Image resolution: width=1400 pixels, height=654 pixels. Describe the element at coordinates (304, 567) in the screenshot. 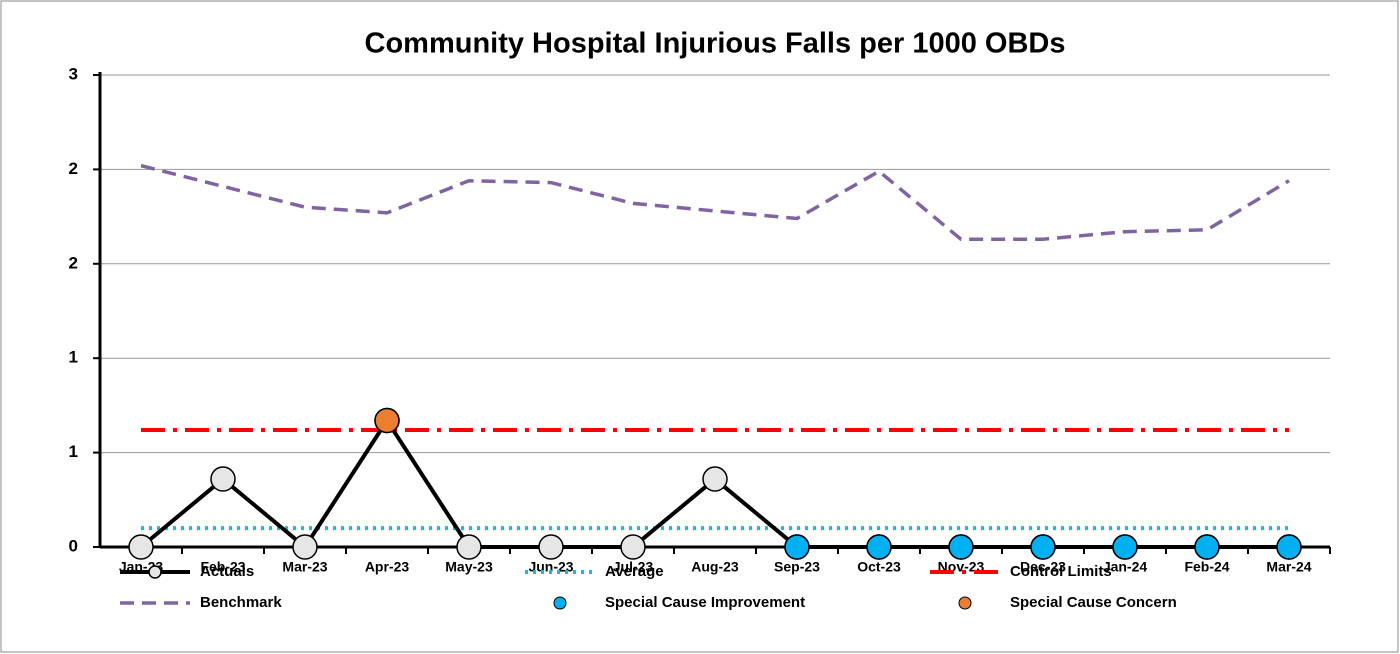

I see `x-tick-label: Mar-23` at that location.